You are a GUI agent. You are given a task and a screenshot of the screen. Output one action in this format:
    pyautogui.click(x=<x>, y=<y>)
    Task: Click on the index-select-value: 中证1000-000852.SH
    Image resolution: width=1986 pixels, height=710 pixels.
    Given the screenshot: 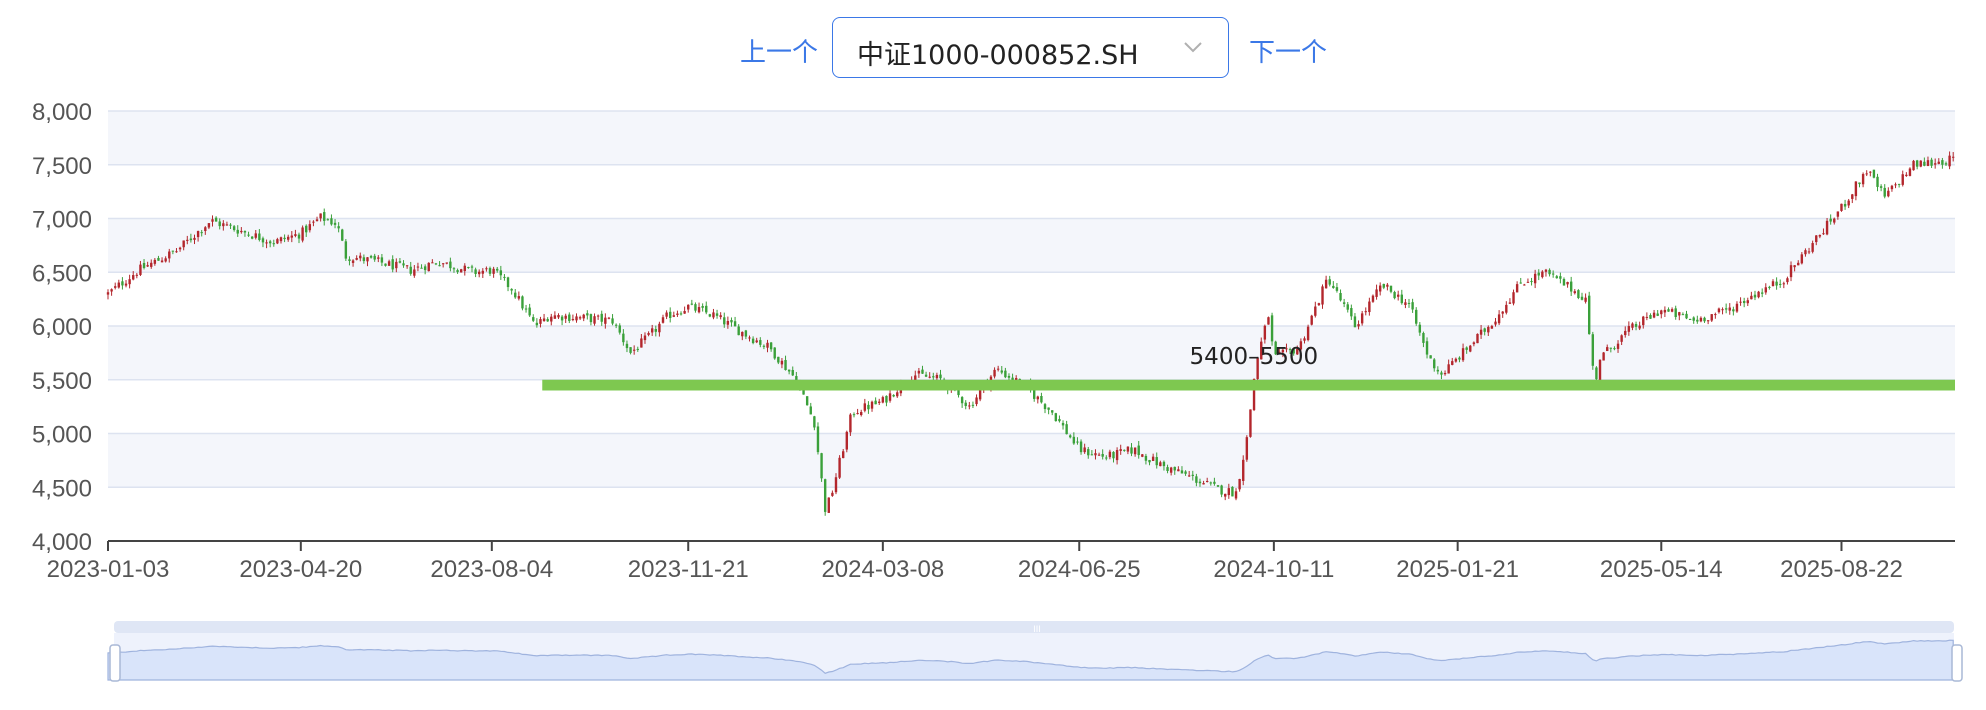 What is the action you would take?
    pyautogui.click(x=998, y=55)
    